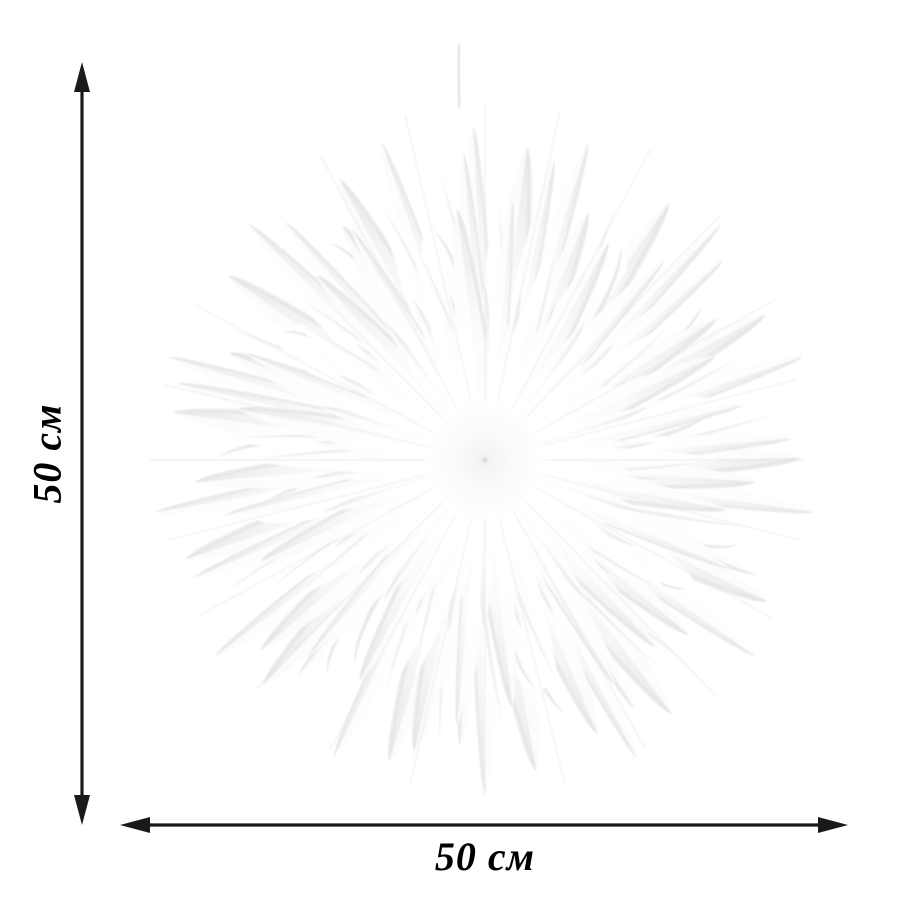  Describe the element at coordinates (47, 453) in the screenshot. I see `height-dimension-label: 50 см` at that location.